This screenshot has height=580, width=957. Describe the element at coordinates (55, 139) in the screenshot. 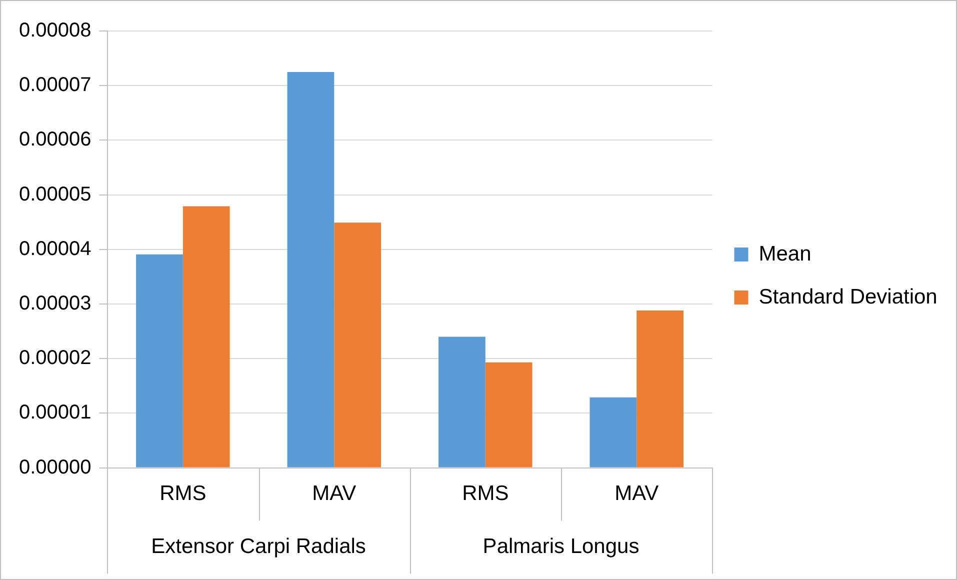

I see `y-tick-label: 0.00006` at that location.